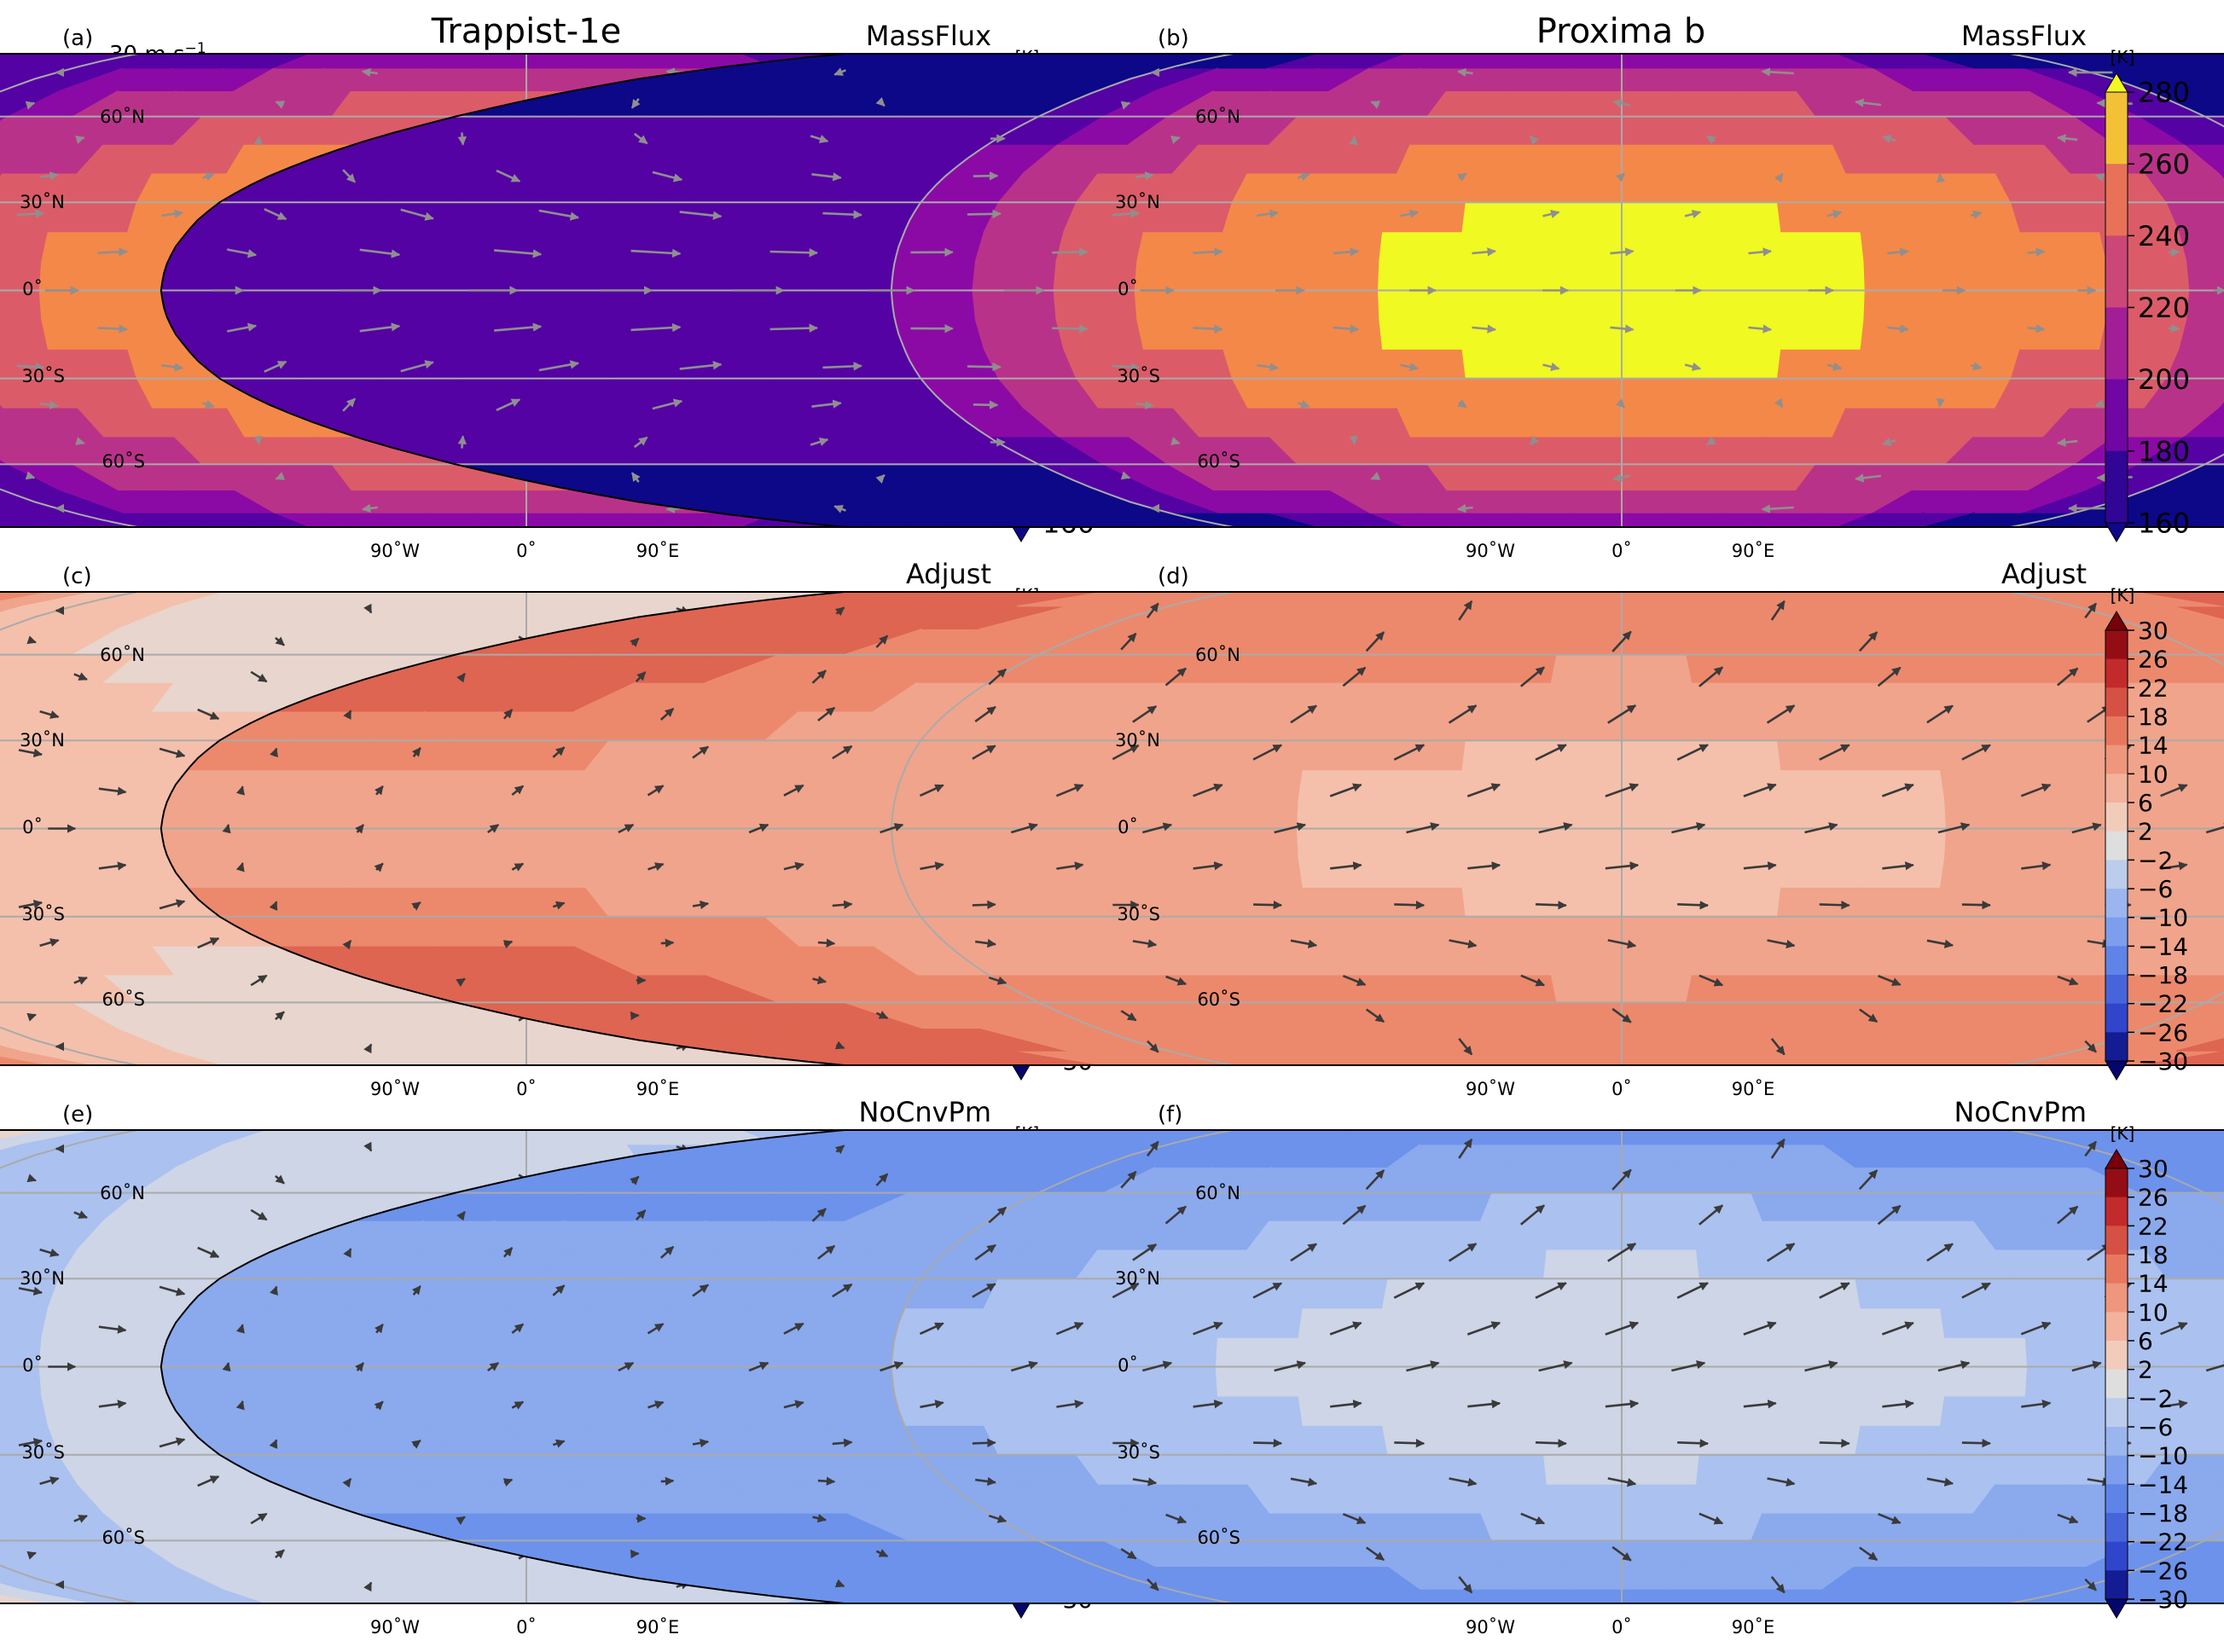 Image resolution: width=2224 pixels, height=1652 pixels. I want to click on colorbar-tick-label: 160, so click(2164, 523).